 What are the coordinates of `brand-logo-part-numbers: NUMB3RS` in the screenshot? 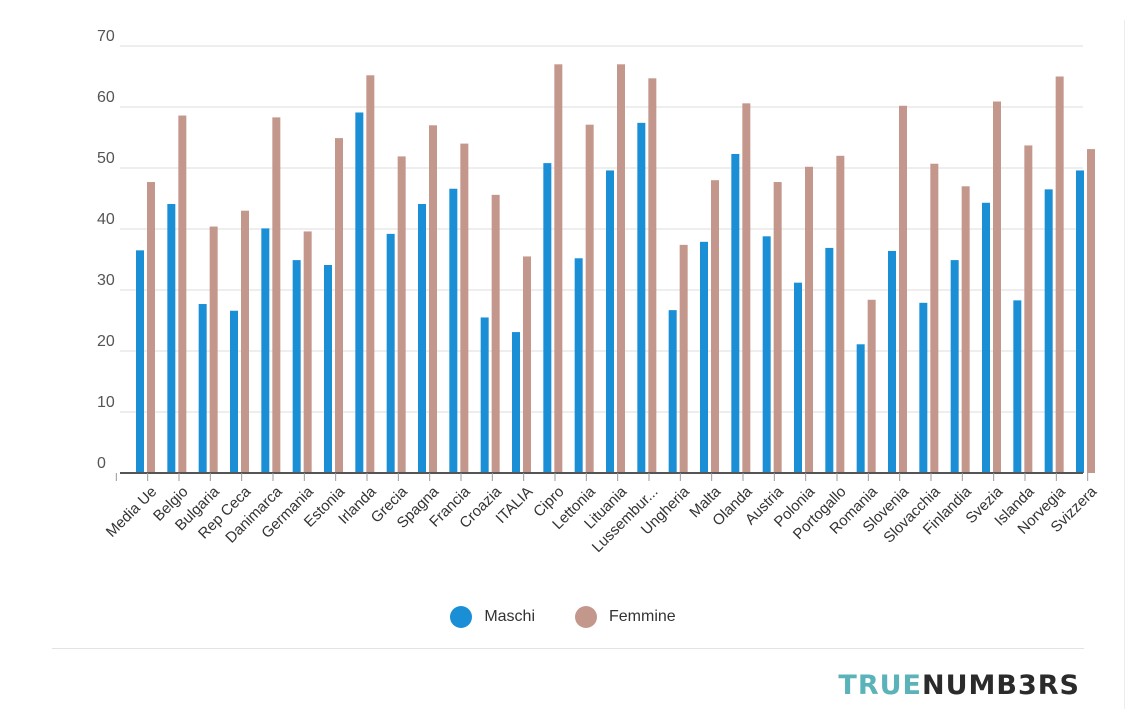 It's located at (1001, 685).